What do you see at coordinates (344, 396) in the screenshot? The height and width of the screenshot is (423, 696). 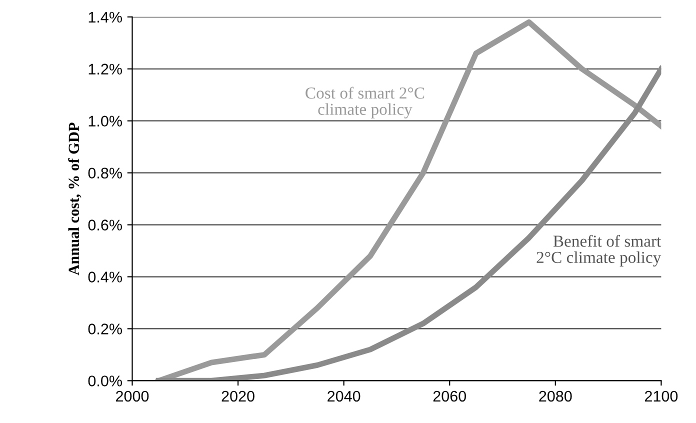 I see `x-tick-label: 2040` at bounding box center [344, 396].